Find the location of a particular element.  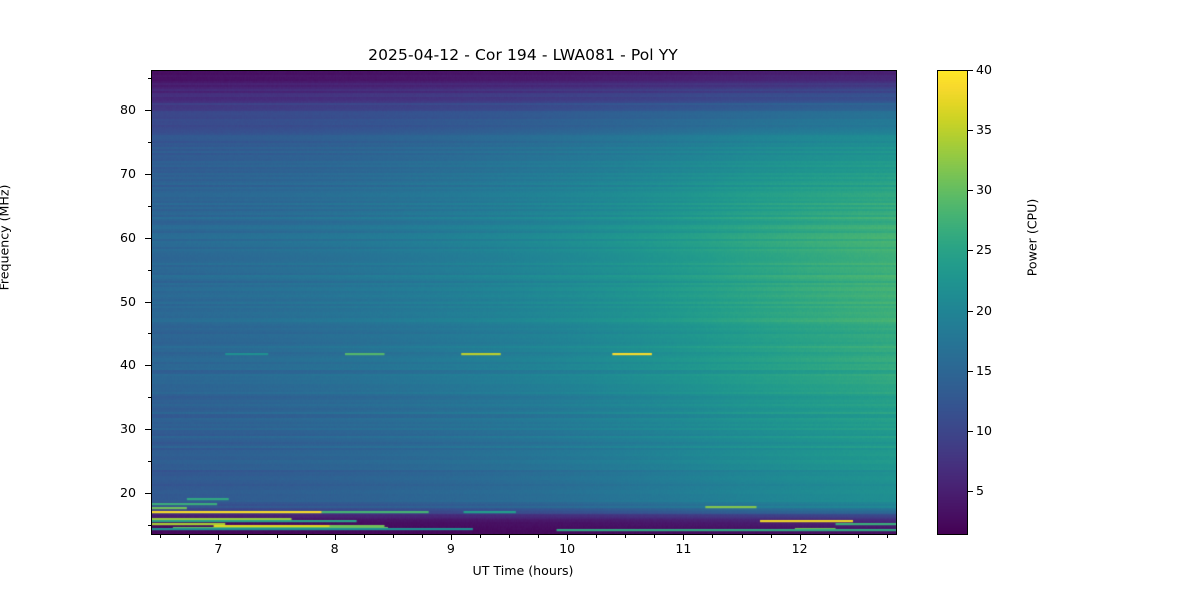

y-axis-tick-label: 30 is located at coordinates (127, 429).